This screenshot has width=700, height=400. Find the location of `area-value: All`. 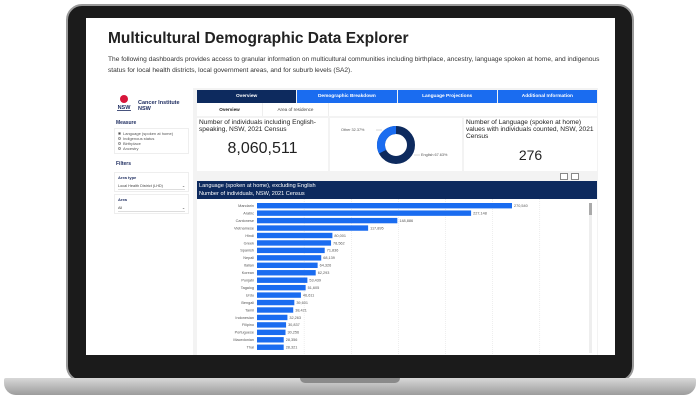

area-value: All is located at coordinates (120, 207).